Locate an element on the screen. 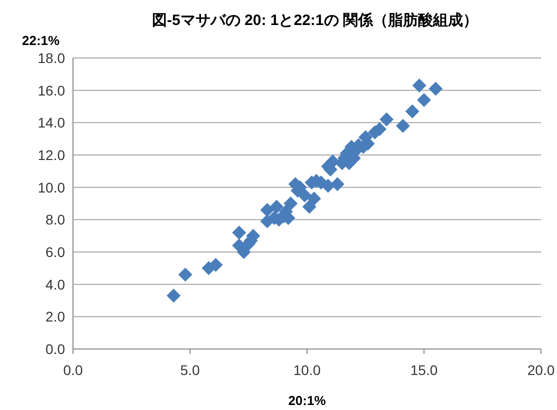 The height and width of the screenshot is (410, 557). y-tick-label: 16.0 is located at coordinates (52, 90).